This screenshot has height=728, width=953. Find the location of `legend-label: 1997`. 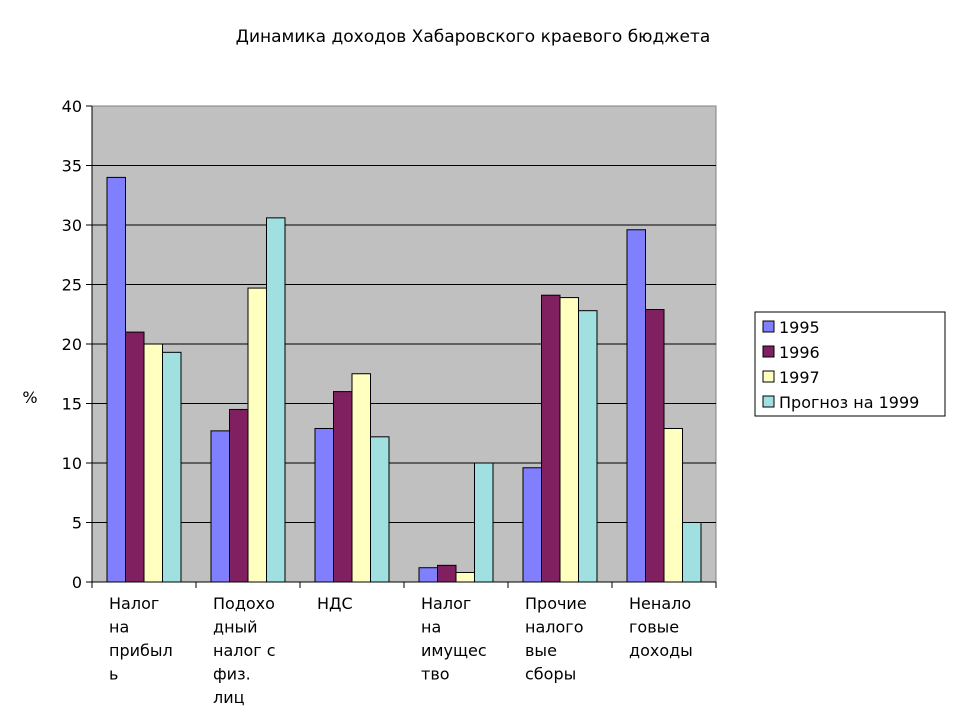

legend-label: 1997 is located at coordinates (799, 377).